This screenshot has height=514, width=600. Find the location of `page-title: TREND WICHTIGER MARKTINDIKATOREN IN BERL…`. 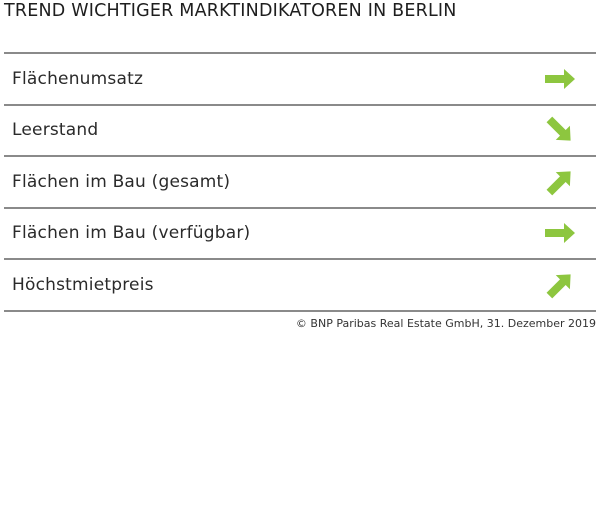

page-title: TREND WICHTIGER MARKTINDIKATOREN IN BERL… is located at coordinates (230, 11).